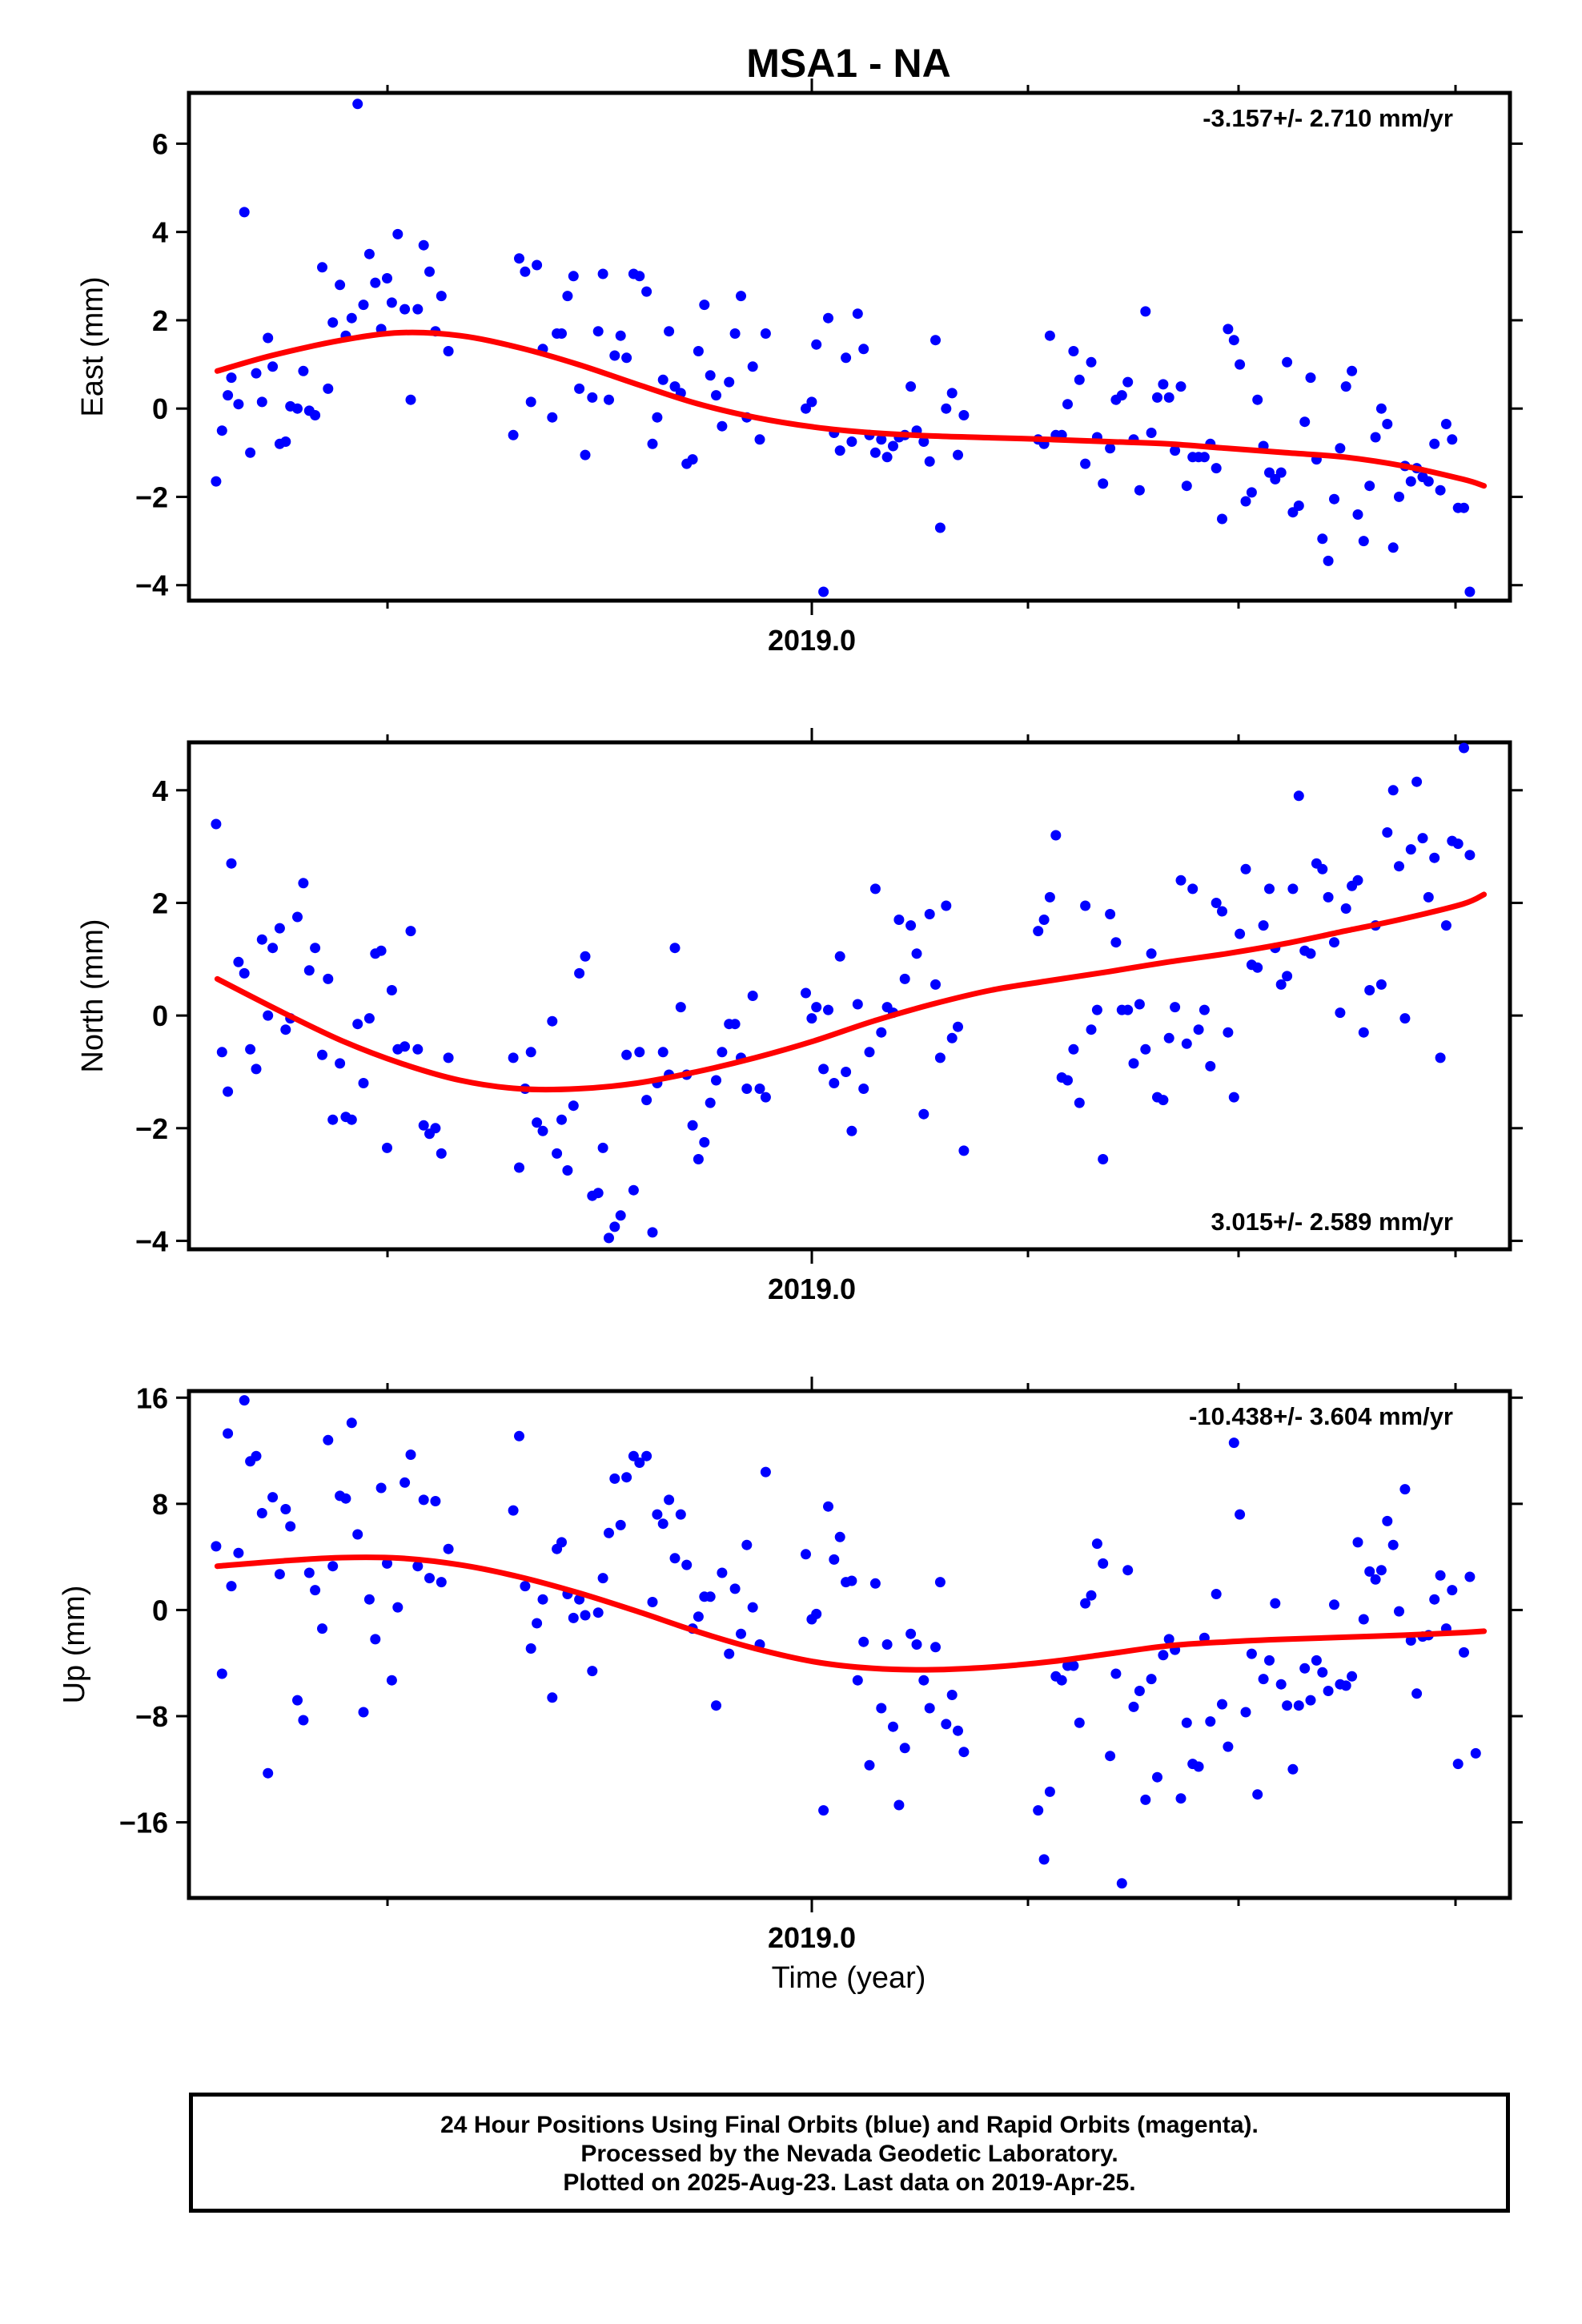  What do you see at coordinates (160, 143) in the screenshot?
I see `y-tick-label: 6` at bounding box center [160, 143].